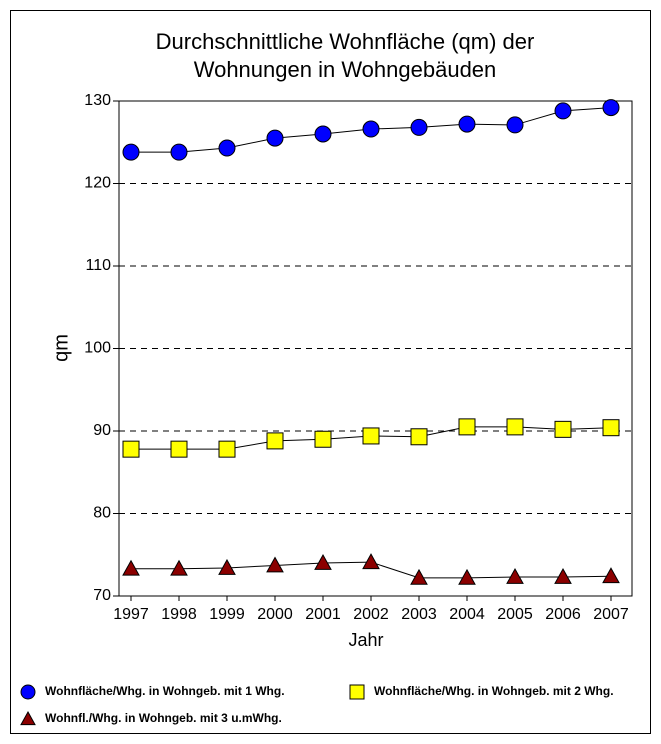  What do you see at coordinates (371, 614) in the screenshot?
I see `x-tick-label: 2002` at bounding box center [371, 614].